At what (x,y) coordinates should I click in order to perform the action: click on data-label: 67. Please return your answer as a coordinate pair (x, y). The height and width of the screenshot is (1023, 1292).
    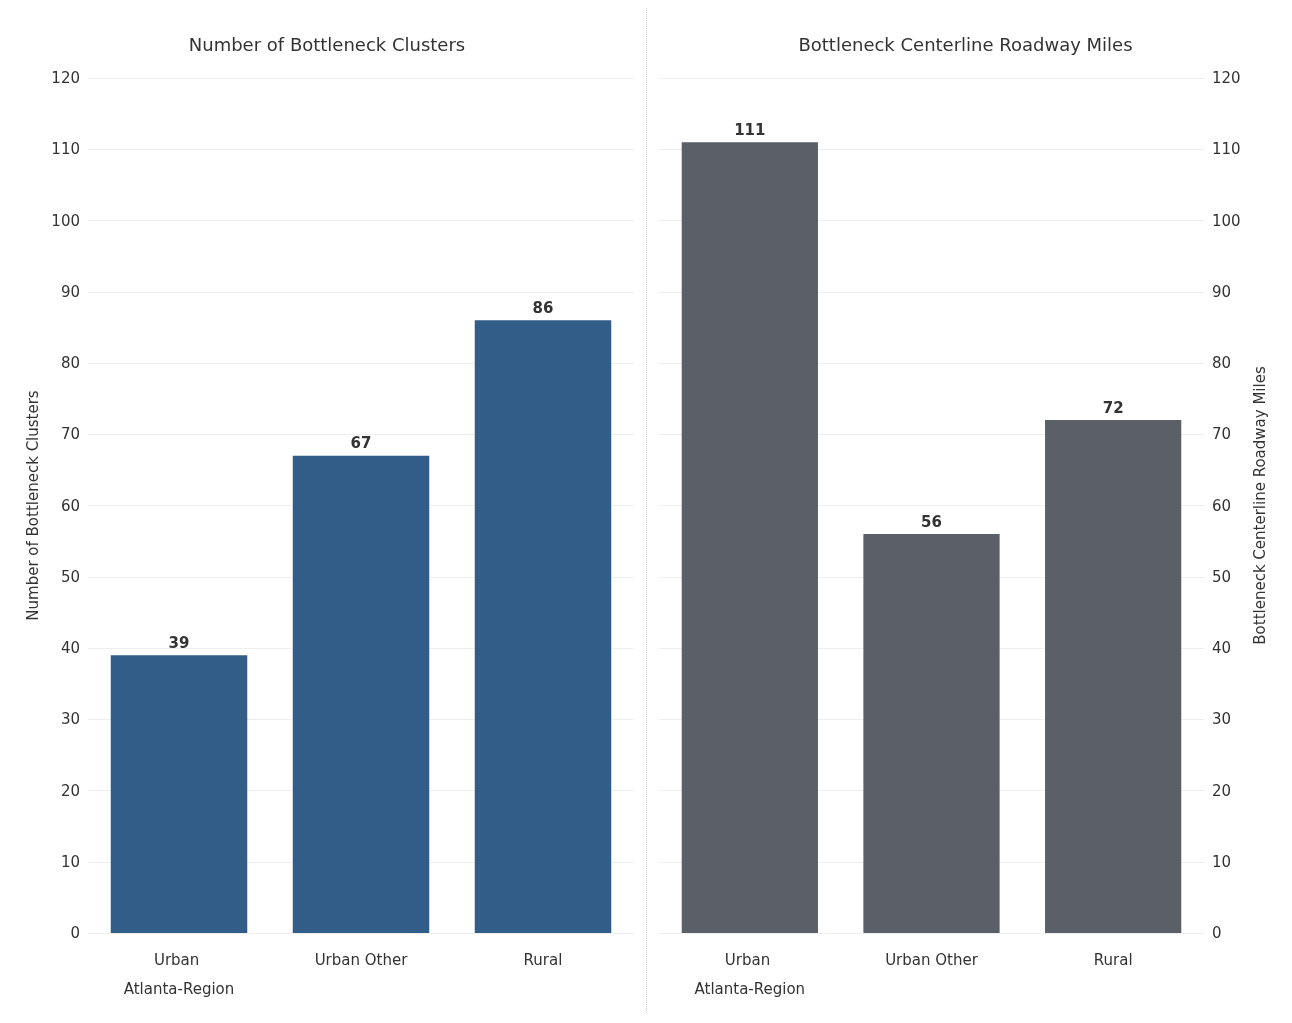
    Looking at the image, I should click on (361, 443).